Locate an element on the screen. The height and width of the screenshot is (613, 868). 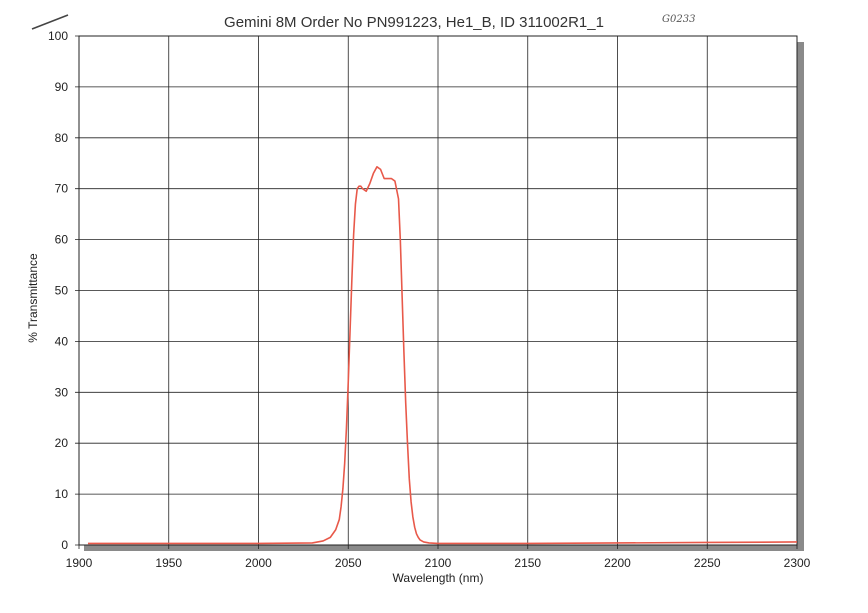
x-tick-label: 2300 is located at coordinates (797, 563).